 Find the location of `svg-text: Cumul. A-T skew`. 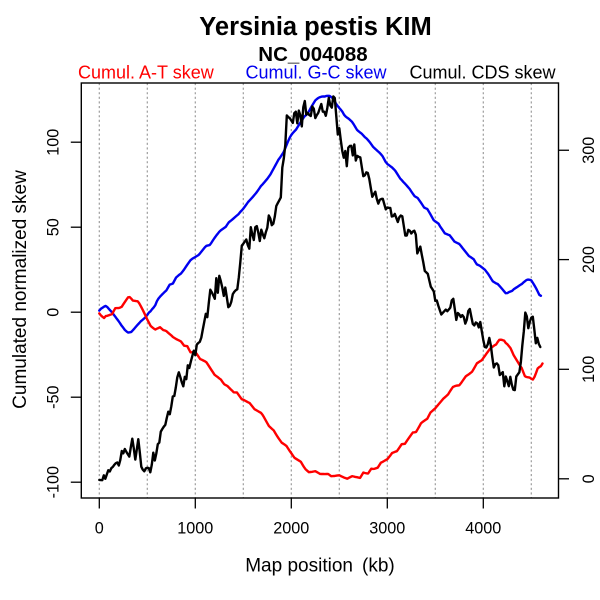

svg-text: Cumul. A-T skew is located at coordinates (146, 73).